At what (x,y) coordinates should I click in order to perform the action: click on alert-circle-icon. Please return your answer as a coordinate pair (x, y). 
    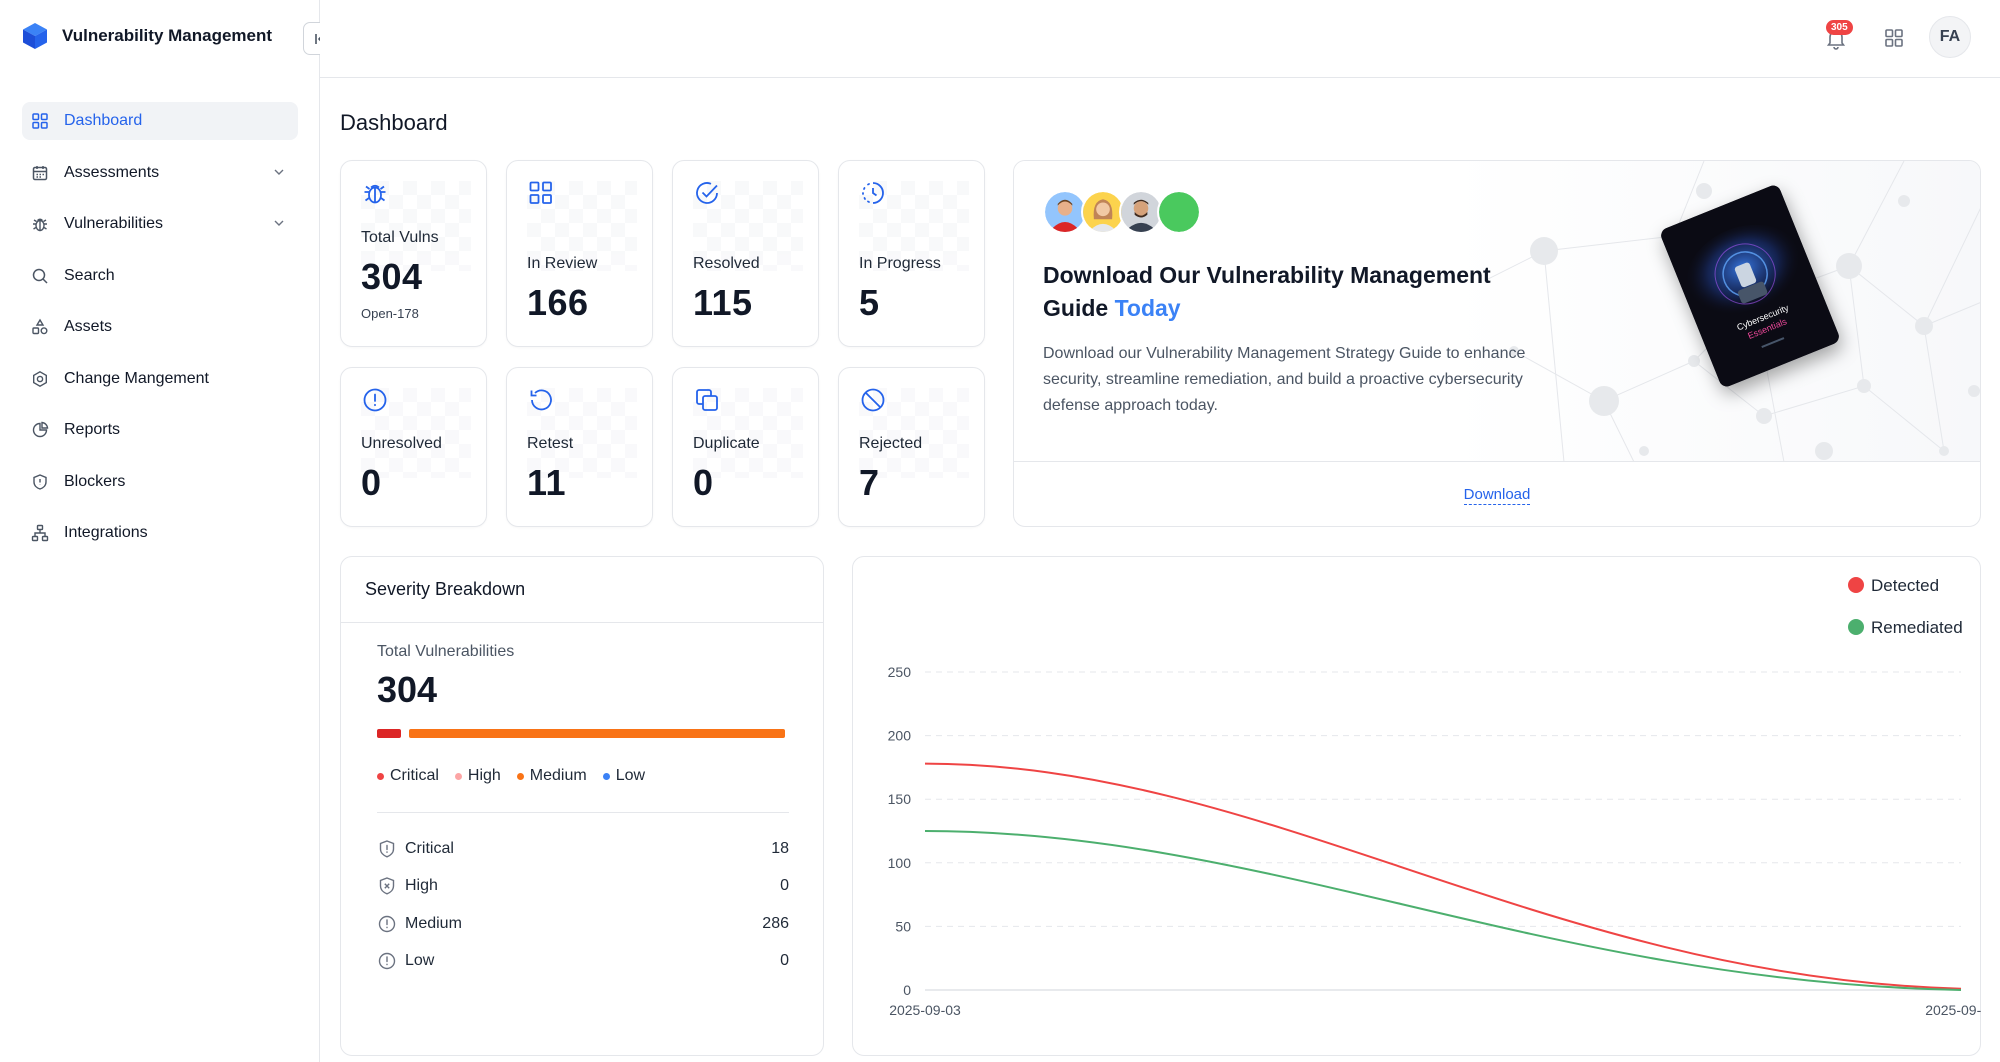
    Looking at the image, I should click on (375, 400).